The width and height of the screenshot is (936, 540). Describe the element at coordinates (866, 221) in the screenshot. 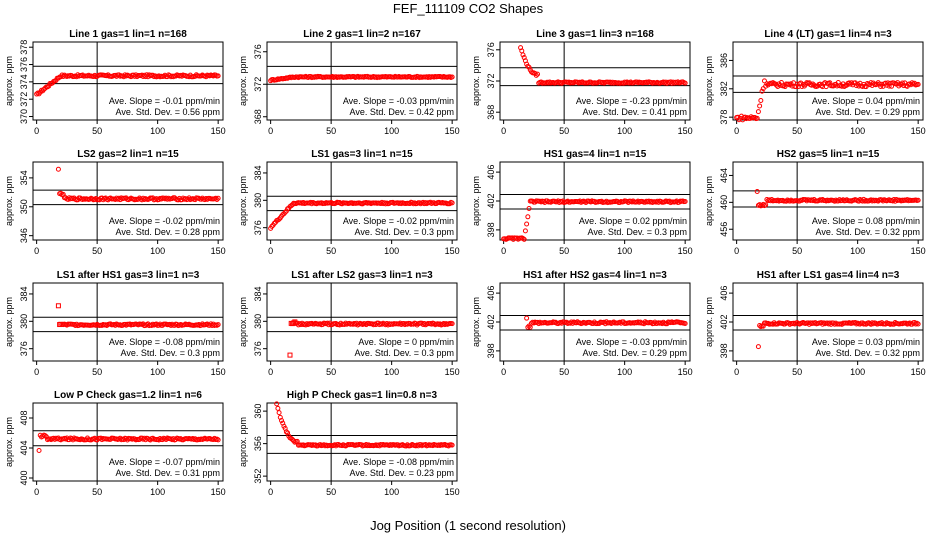

I see `slope-annotation: Ave. Slope = 0.08 ppm/min` at that location.